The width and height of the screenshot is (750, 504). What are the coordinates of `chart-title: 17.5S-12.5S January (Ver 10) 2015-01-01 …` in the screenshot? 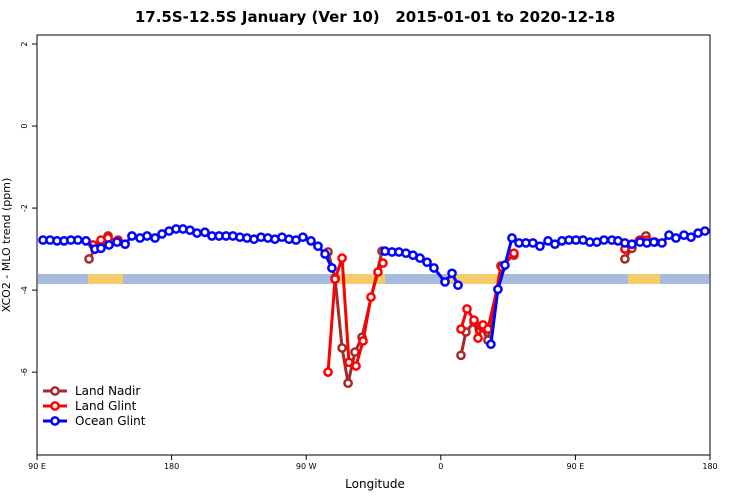 It's located at (375, 17).